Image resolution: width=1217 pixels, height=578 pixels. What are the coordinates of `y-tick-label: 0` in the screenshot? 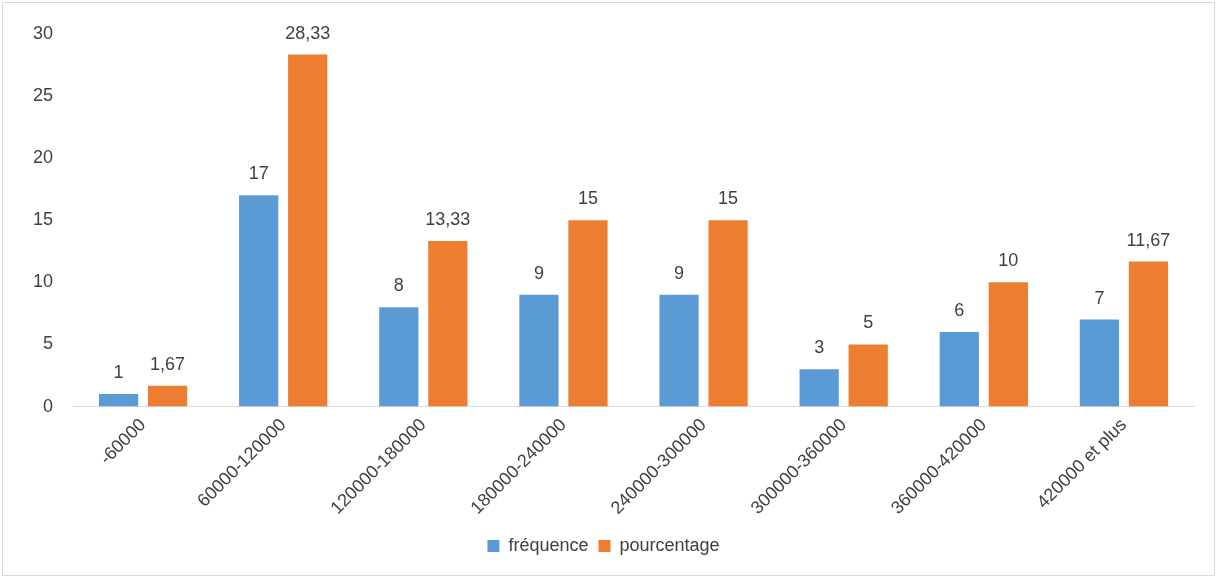 It's located at (48, 405).